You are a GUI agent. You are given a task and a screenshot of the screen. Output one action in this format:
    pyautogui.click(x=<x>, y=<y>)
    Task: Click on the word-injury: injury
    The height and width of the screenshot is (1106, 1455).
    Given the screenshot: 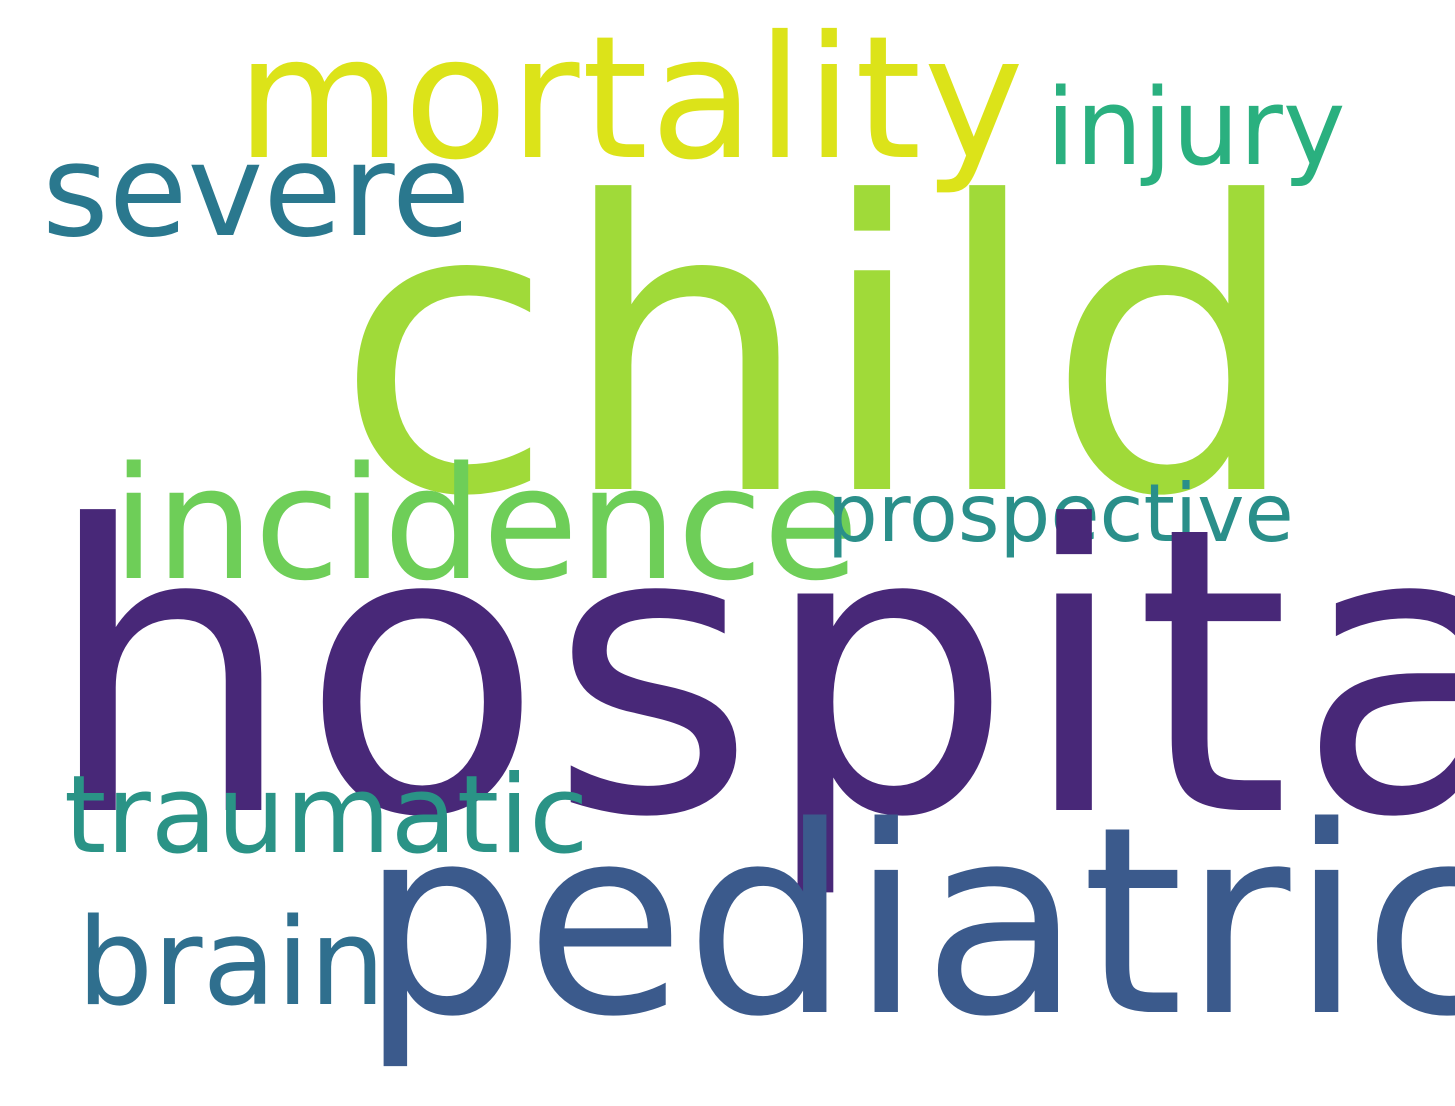 What is the action you would take?
    pyautogui.click(x=1196, y=127)
    